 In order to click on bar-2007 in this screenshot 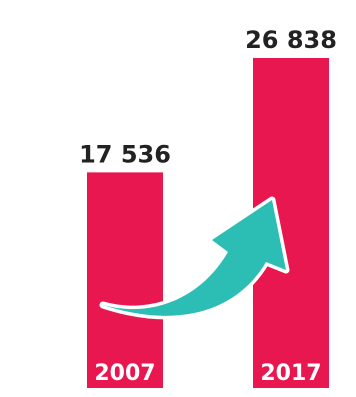, I will do `click(125, 280)`.